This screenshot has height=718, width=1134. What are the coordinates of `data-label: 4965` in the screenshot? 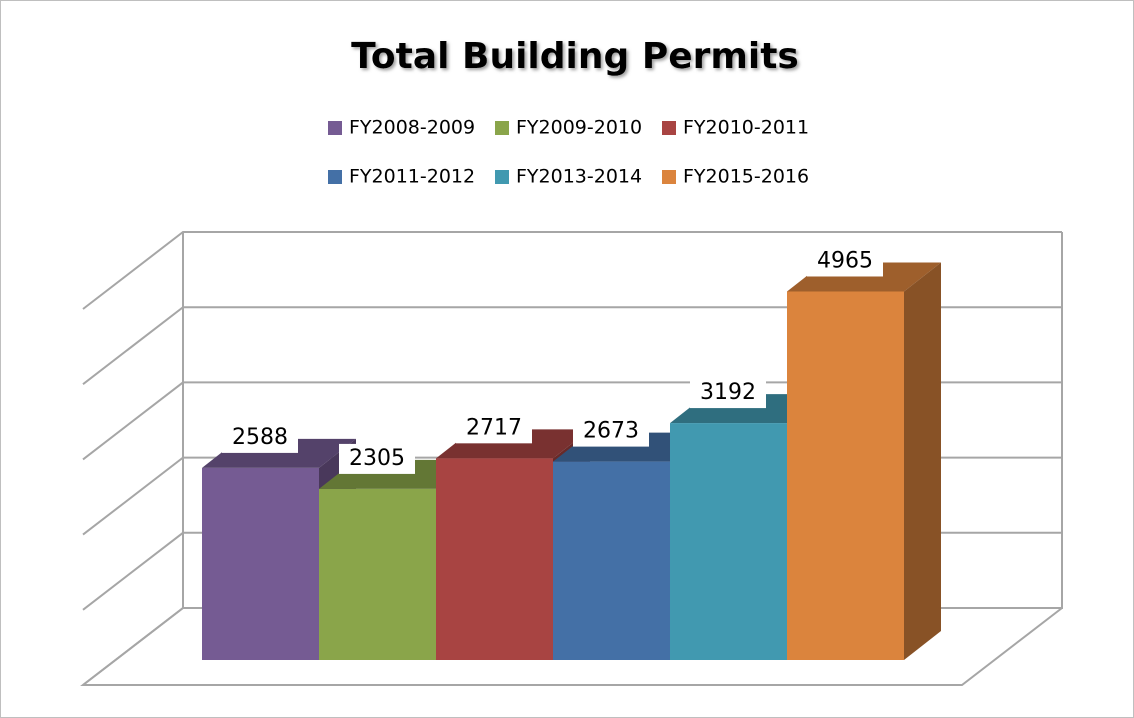 It's located at (845, 260).